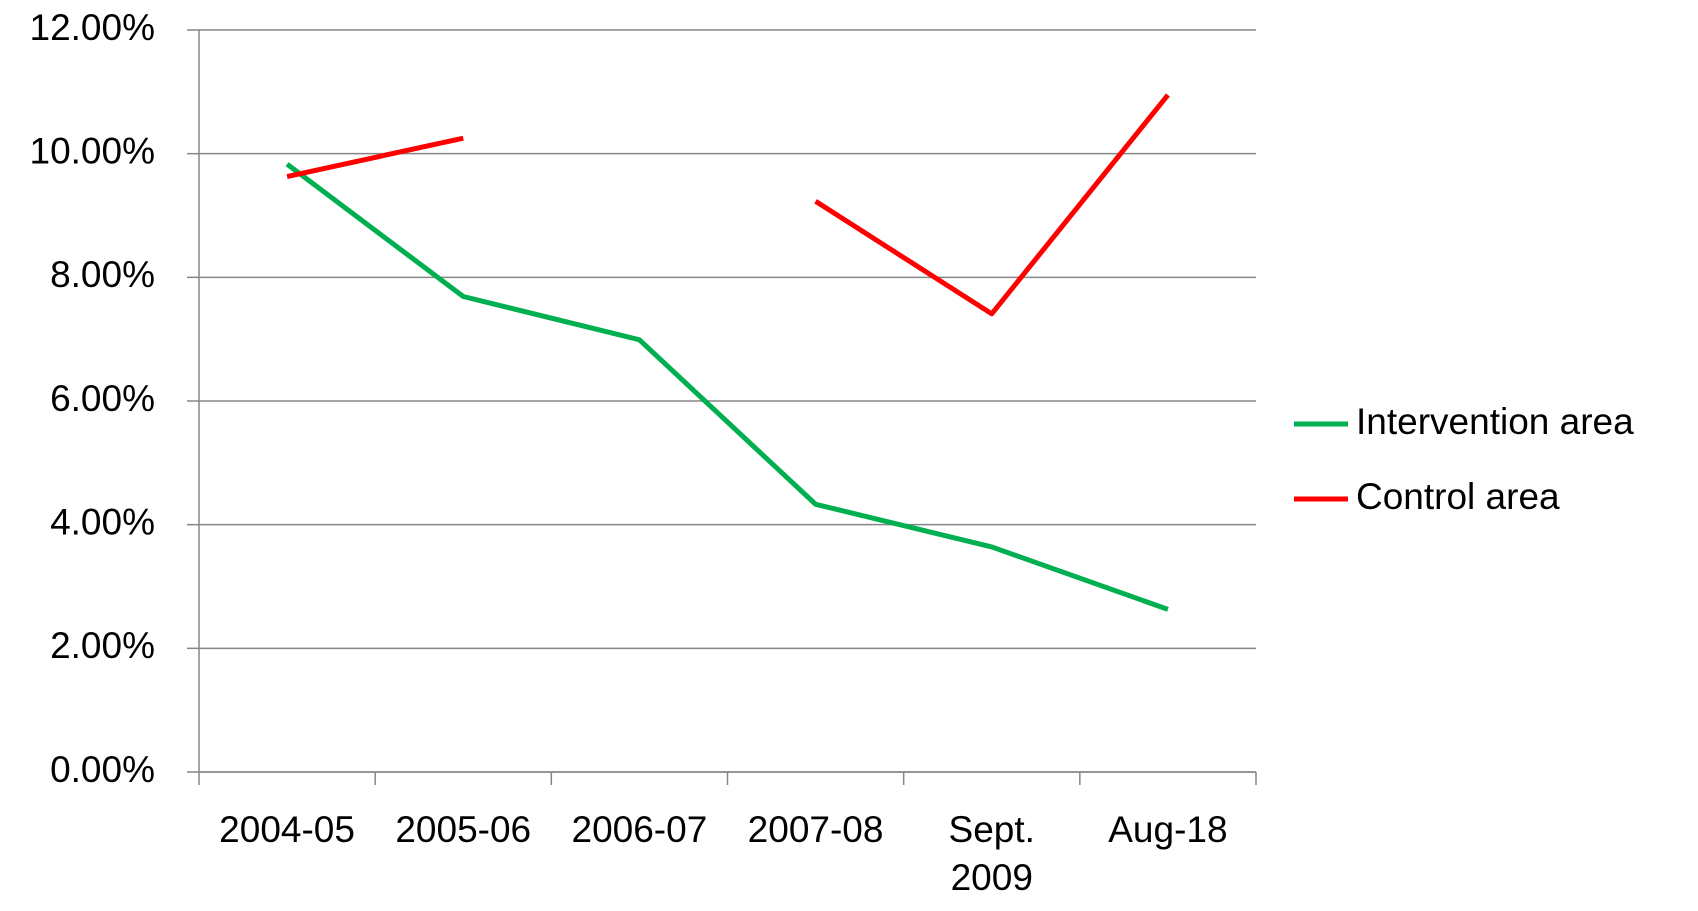 The width and height of the screenshot is (1698, 911). What do you see at coordinates (728, 205) in the screenshot?
I see `series-line` at bounding box center [728, 205].